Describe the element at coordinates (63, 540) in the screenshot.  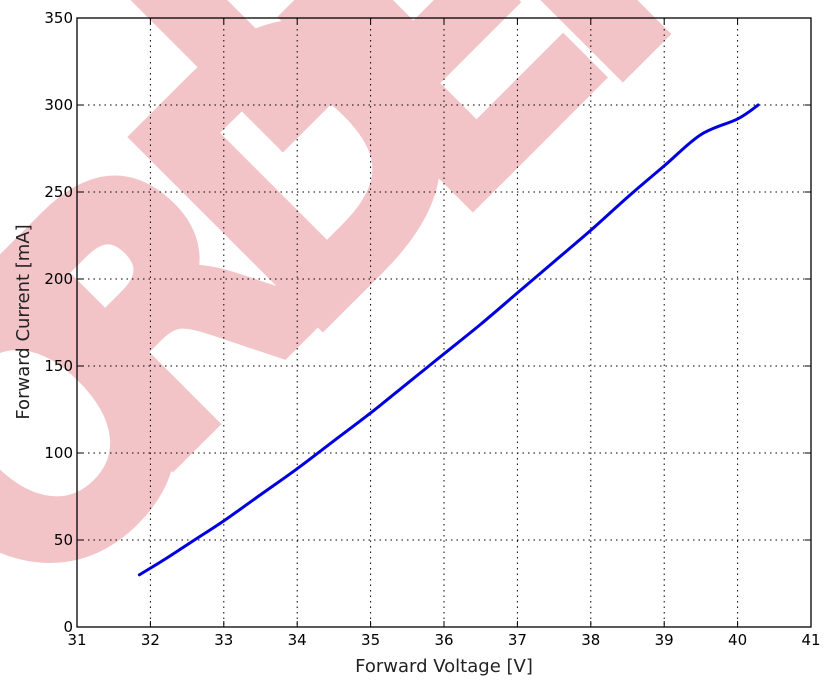
I see `y-tick-label: 50` at that location.